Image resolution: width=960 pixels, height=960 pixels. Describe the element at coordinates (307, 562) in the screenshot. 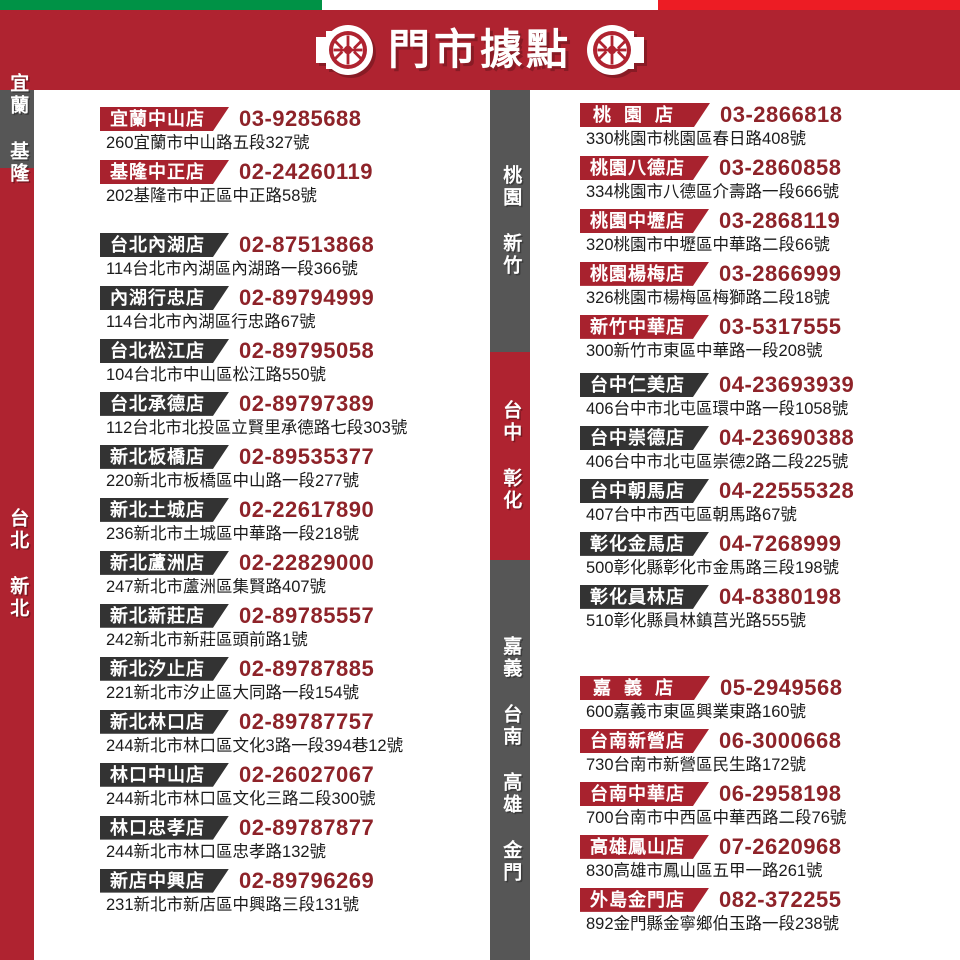

I see `store-phone-number: 02-22829000` at that location.